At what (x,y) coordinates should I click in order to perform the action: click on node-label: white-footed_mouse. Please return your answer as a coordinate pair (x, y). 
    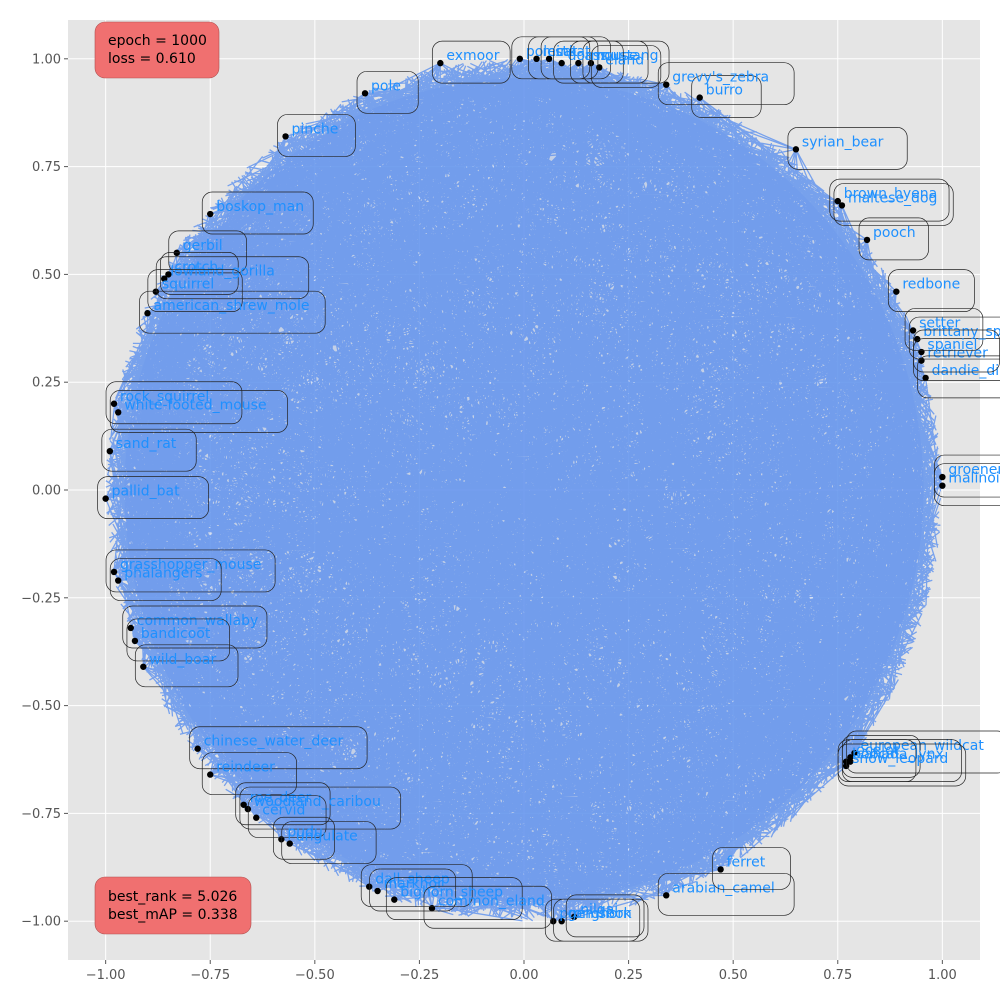
    Looking at the image, I should click on (195, 405).